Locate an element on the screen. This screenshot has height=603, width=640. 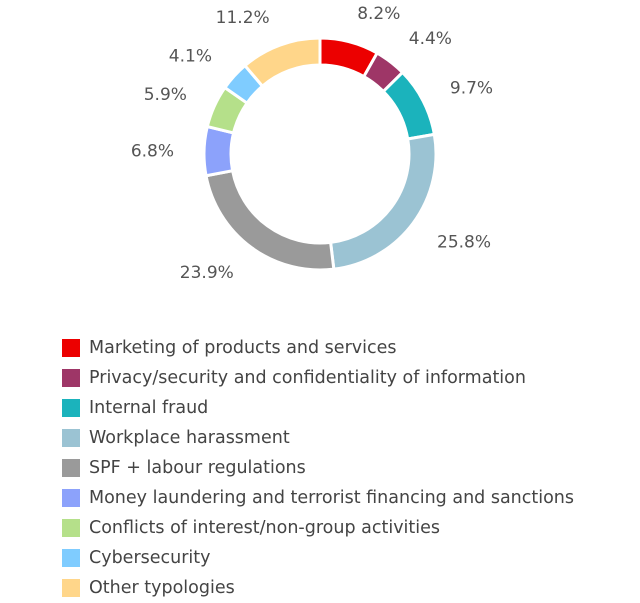
legend-item: Internal fraud is located at coordinates (318, 408).